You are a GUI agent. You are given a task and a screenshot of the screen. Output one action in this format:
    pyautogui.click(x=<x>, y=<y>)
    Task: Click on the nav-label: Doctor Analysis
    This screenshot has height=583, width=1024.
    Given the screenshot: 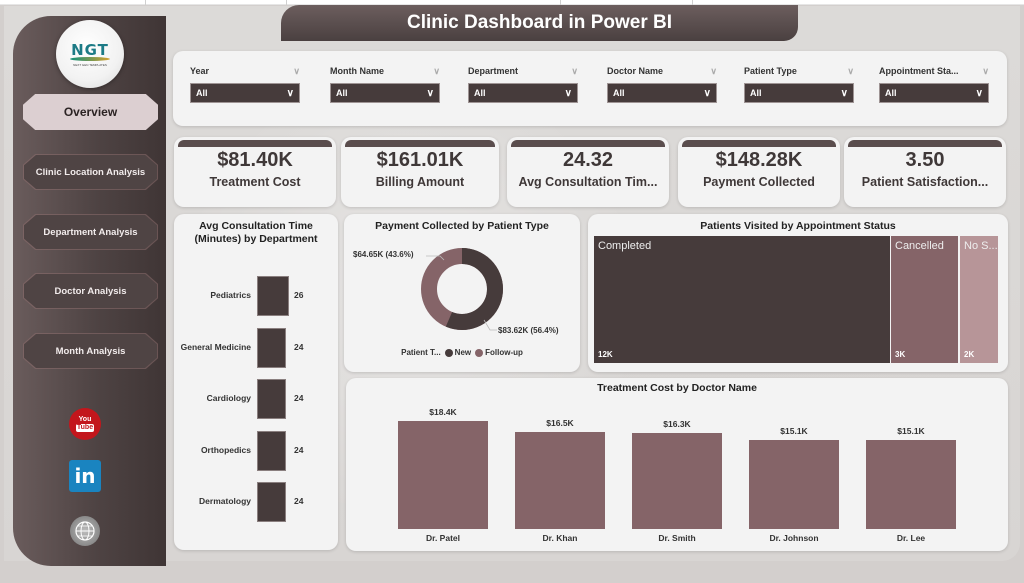 What is the action you would take?
    pyautogui.click(x=90, y=291)
    